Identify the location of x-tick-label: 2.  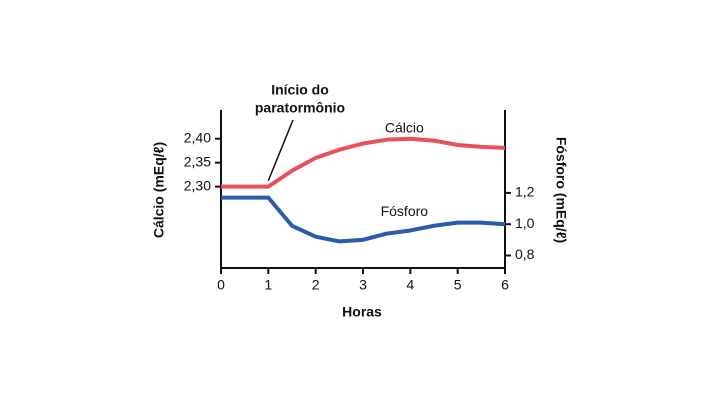
(316, 285).